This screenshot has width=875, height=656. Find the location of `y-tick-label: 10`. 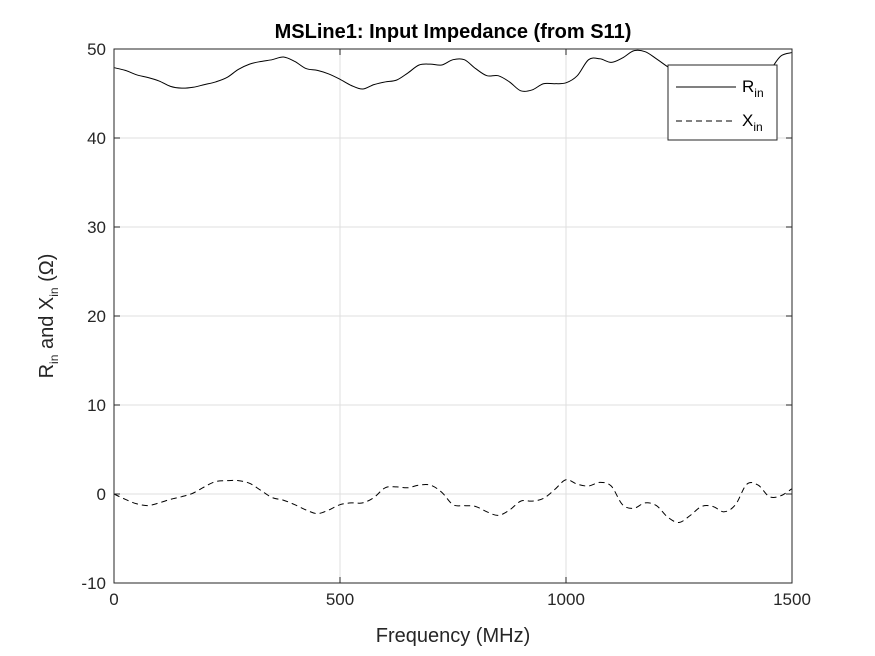

y-tick-label: 10 is located at coordinates (96, 405).